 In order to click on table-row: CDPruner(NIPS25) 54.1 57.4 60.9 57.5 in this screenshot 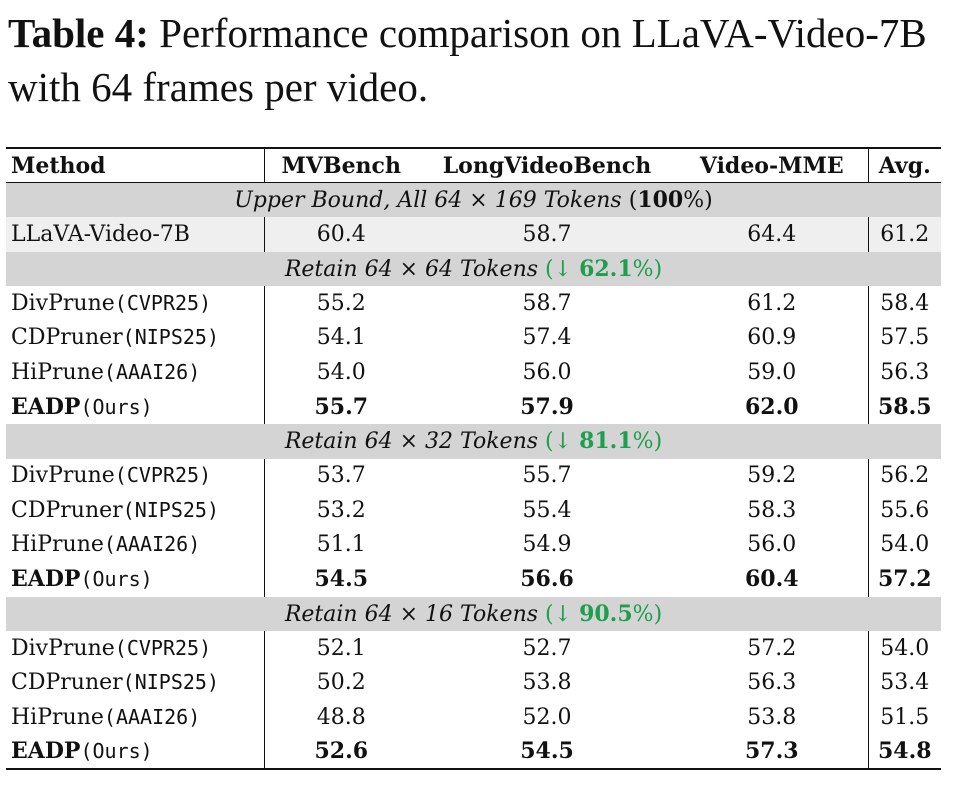, I will do `click(473, 337)`.